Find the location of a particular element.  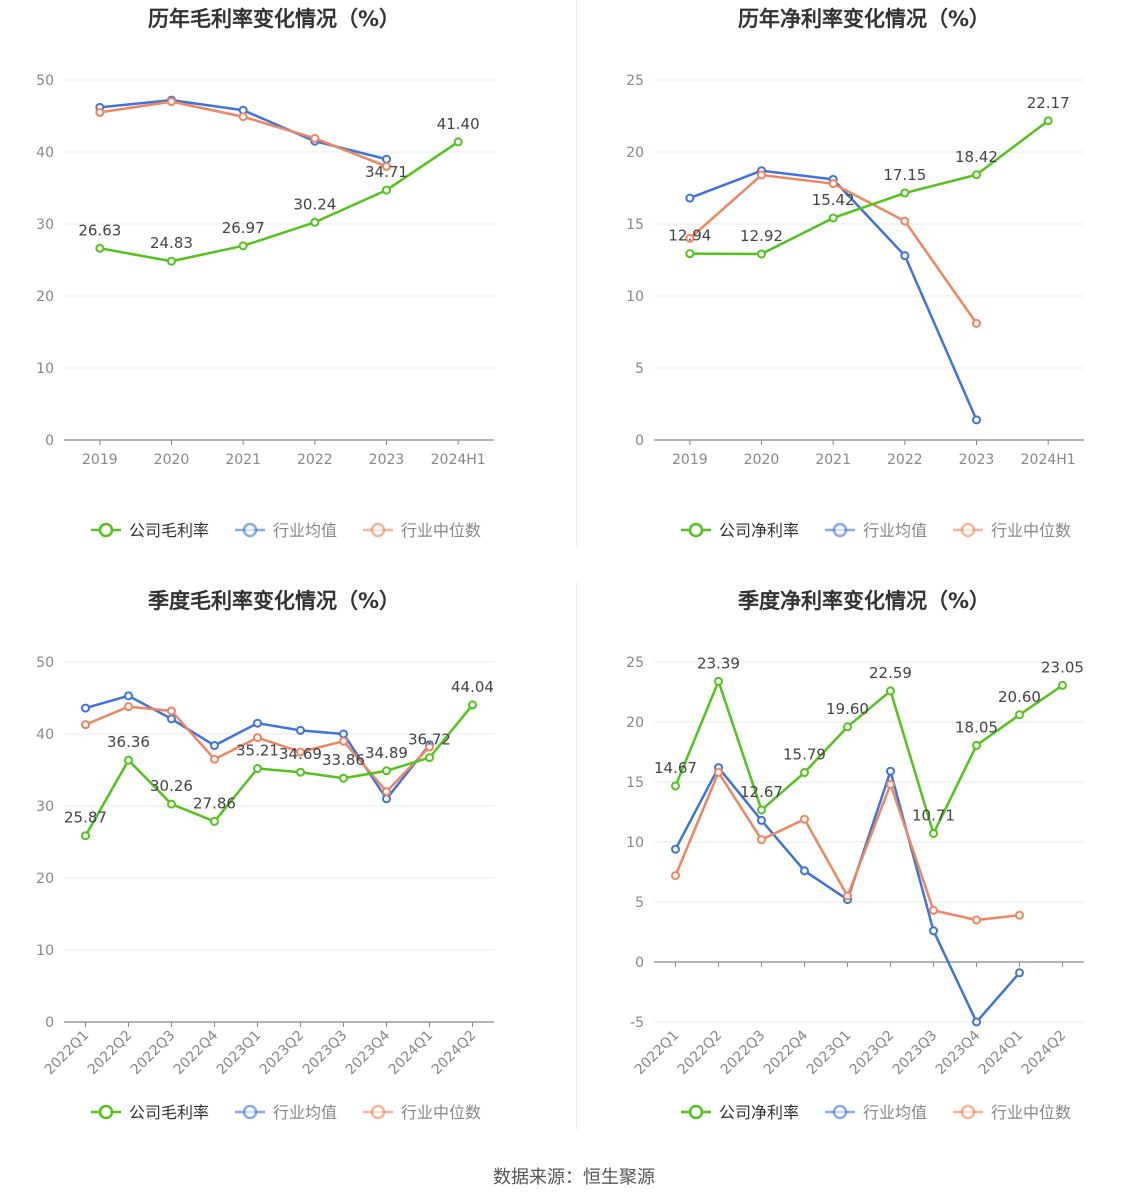

y-tick-label: 40 is located at coordinates (45, 153).